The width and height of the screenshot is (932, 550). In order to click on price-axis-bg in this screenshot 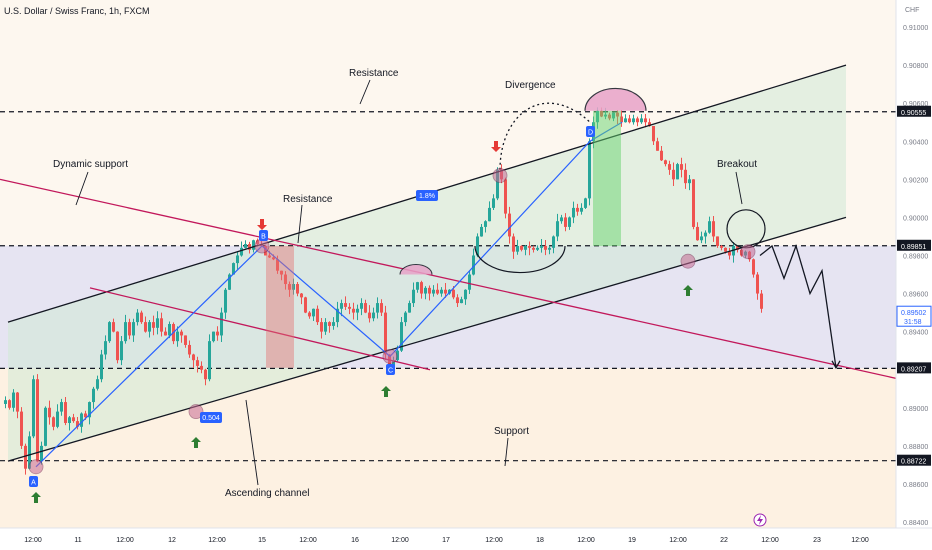, I will do `click(914, 275)`.